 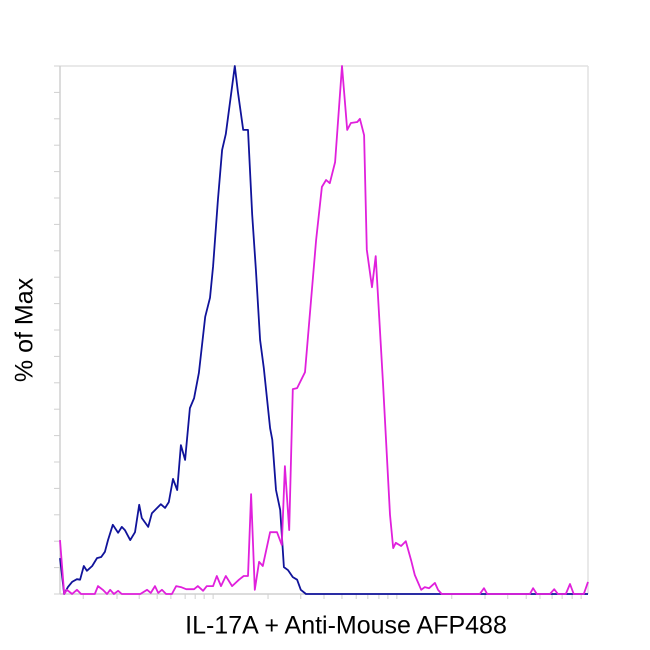 What do you see at coordinates (24, 330) in the screenshot?
I see `y-axis-label: % of Max` at bounding box center [24, 330].